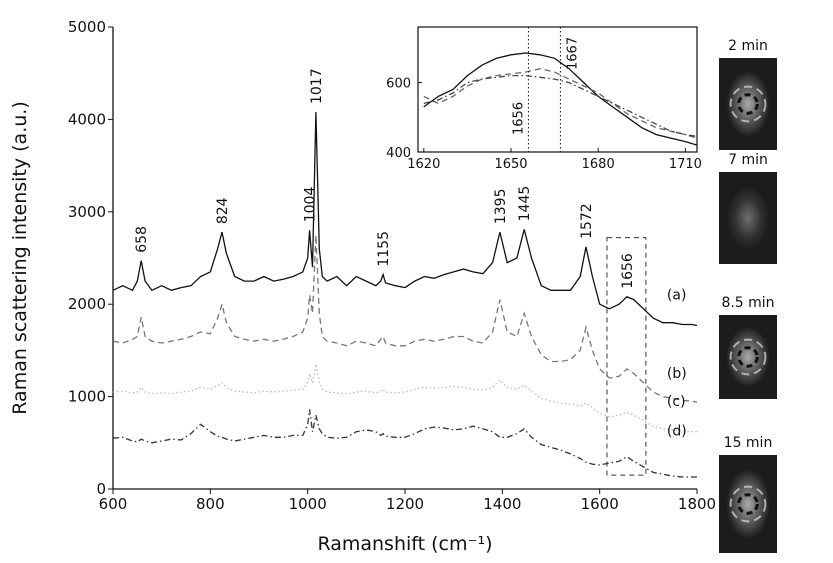 Image resolution: width=833 pixels, height=563 pixels. I want to click on x-tick-label: 1600, so click(600, 504).